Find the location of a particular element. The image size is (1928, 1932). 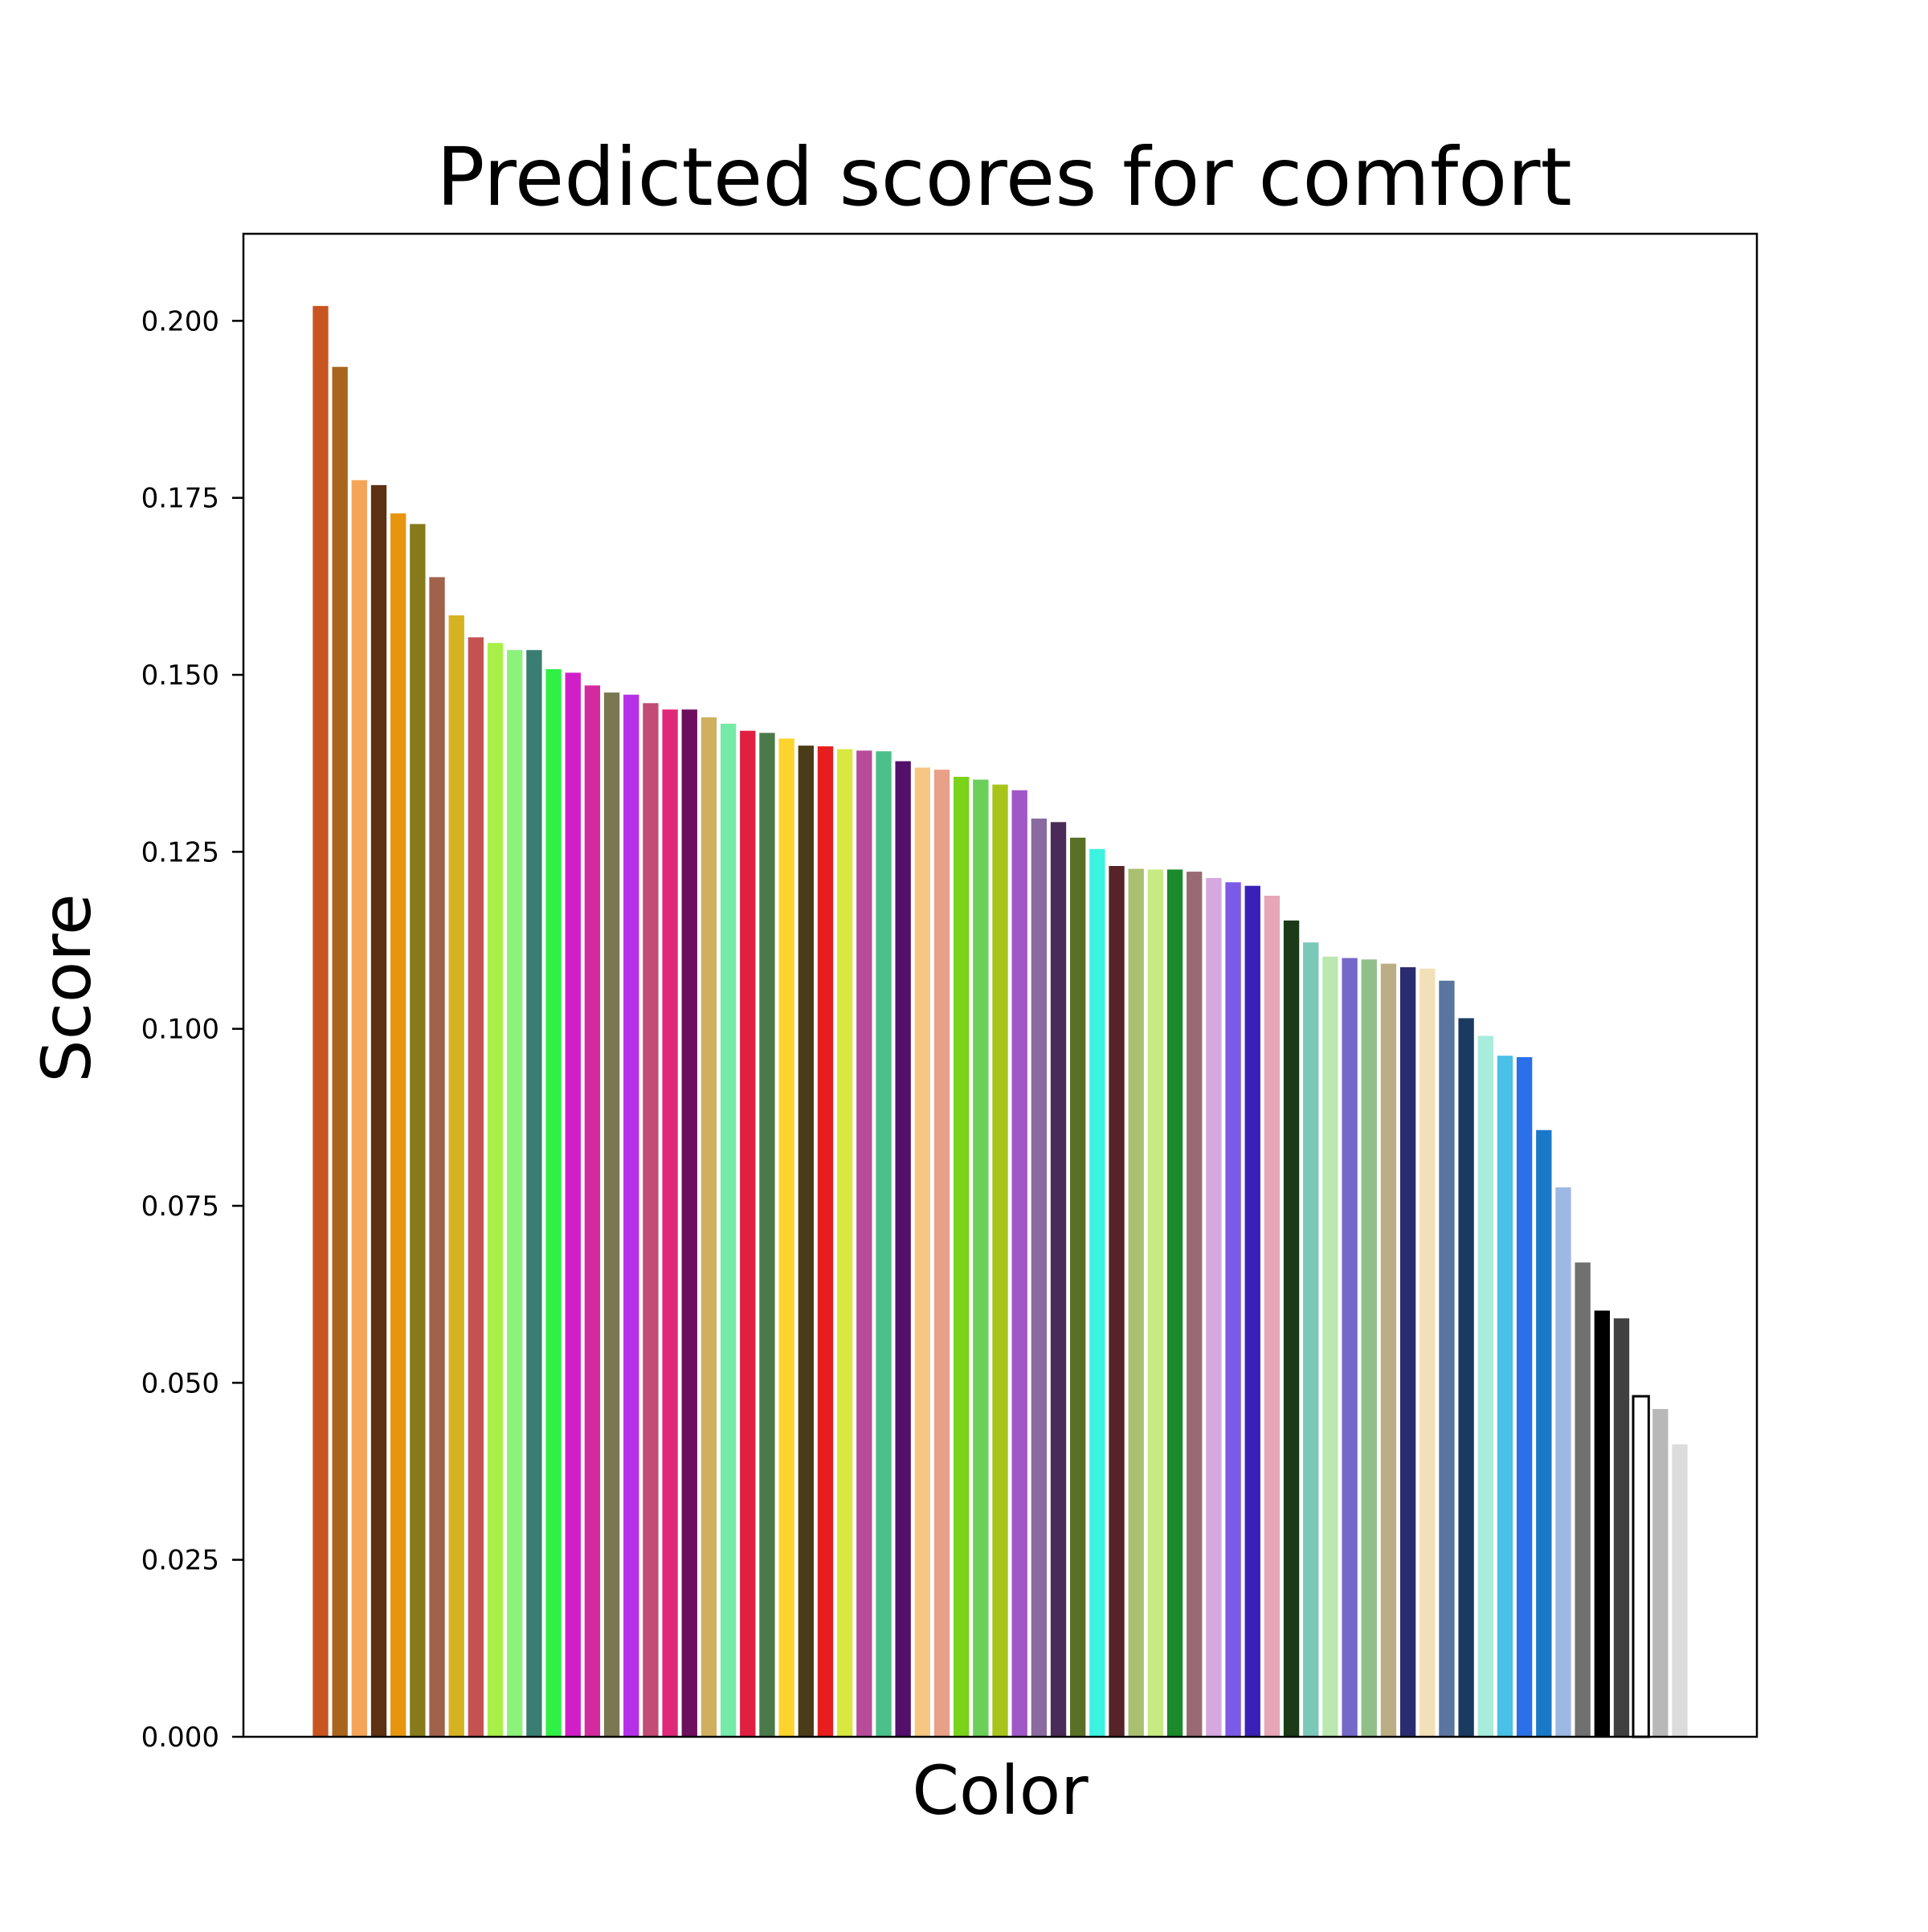

y-tick-label: 0.000 is located at coordinates (180, 1738).